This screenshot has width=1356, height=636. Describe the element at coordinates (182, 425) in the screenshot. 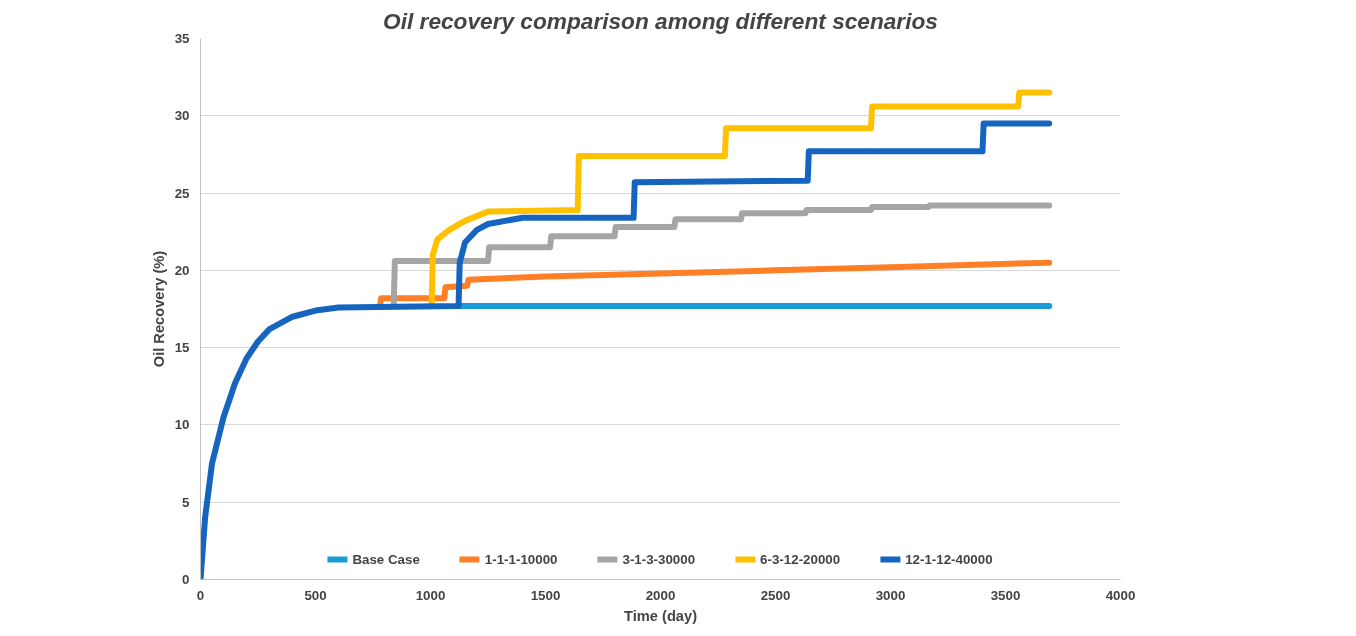

I see `y-tick-label: 10` at that location.